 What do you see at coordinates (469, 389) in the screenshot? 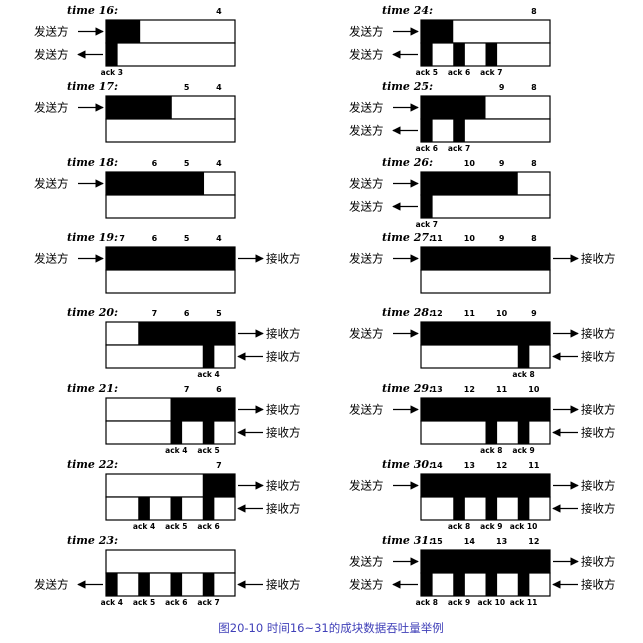
I see `segment-number: 12` at bounding box center [469, 389].